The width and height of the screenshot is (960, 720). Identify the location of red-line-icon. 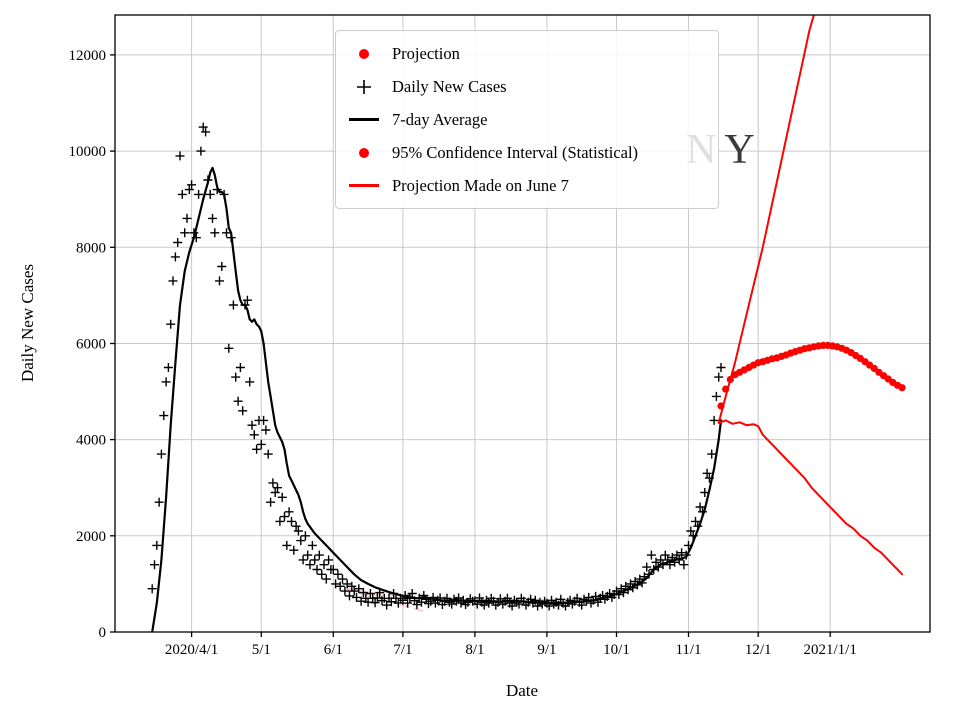
(364, 185).